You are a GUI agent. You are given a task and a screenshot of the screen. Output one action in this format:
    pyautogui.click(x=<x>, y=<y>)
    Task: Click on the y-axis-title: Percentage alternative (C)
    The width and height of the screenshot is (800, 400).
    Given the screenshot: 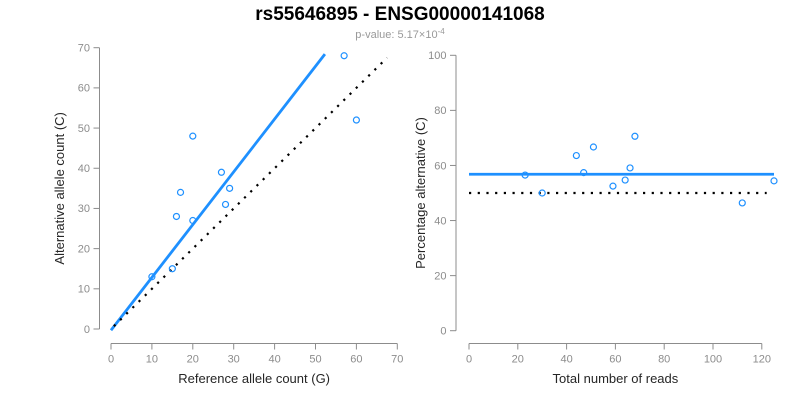 What is the action you would take?
    pyautogui.click(x=420, y=193)
    